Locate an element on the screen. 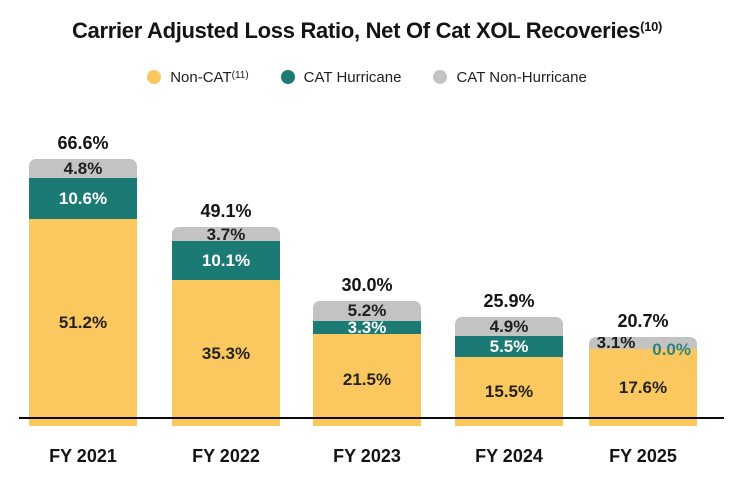  x-axis-line is located at coordinates (371, 418).